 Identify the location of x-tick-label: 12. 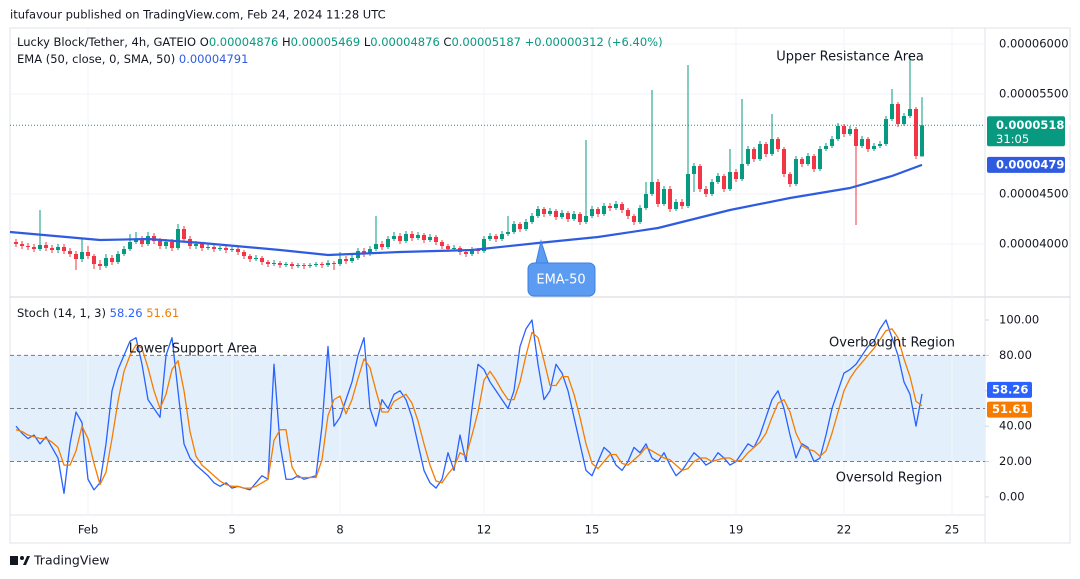
(484, 530).